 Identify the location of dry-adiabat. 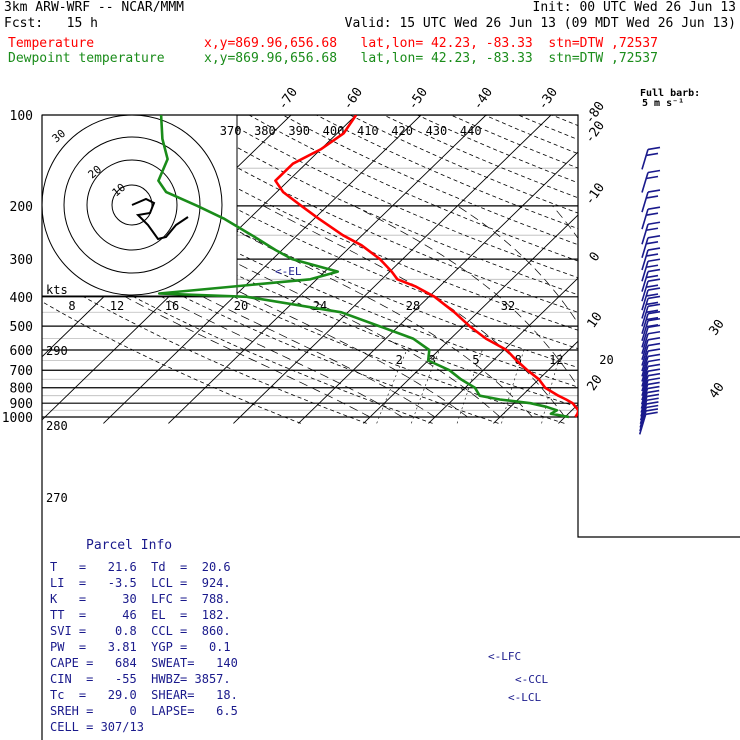
(629, 269).